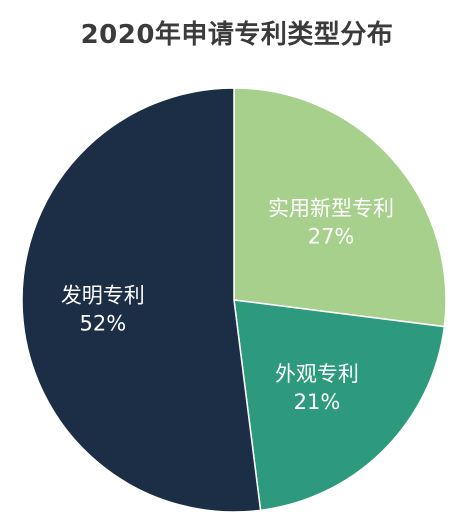 The height and width of the screenshot is (530, 474). Describe the element at coordinates (331, 236) in the screenshot. I see `slice-value-1: 27%` at that location.